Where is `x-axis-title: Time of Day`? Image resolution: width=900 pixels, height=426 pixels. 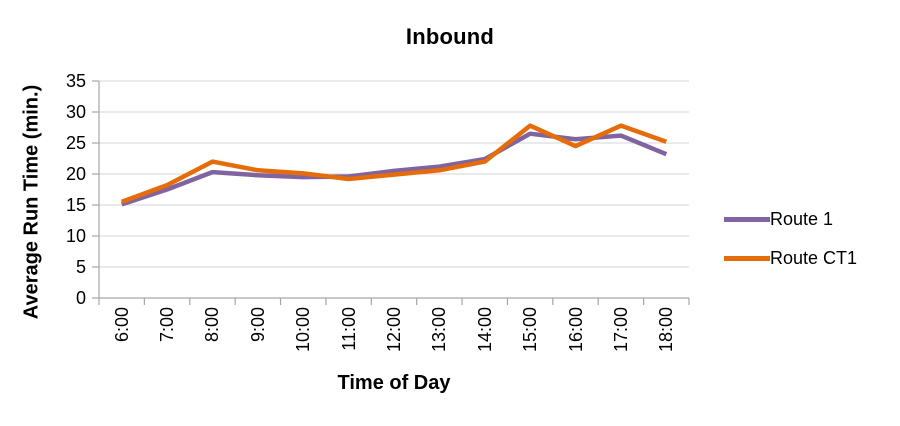 x-axis-title: Time of Day is located at coordinates (394, 383).